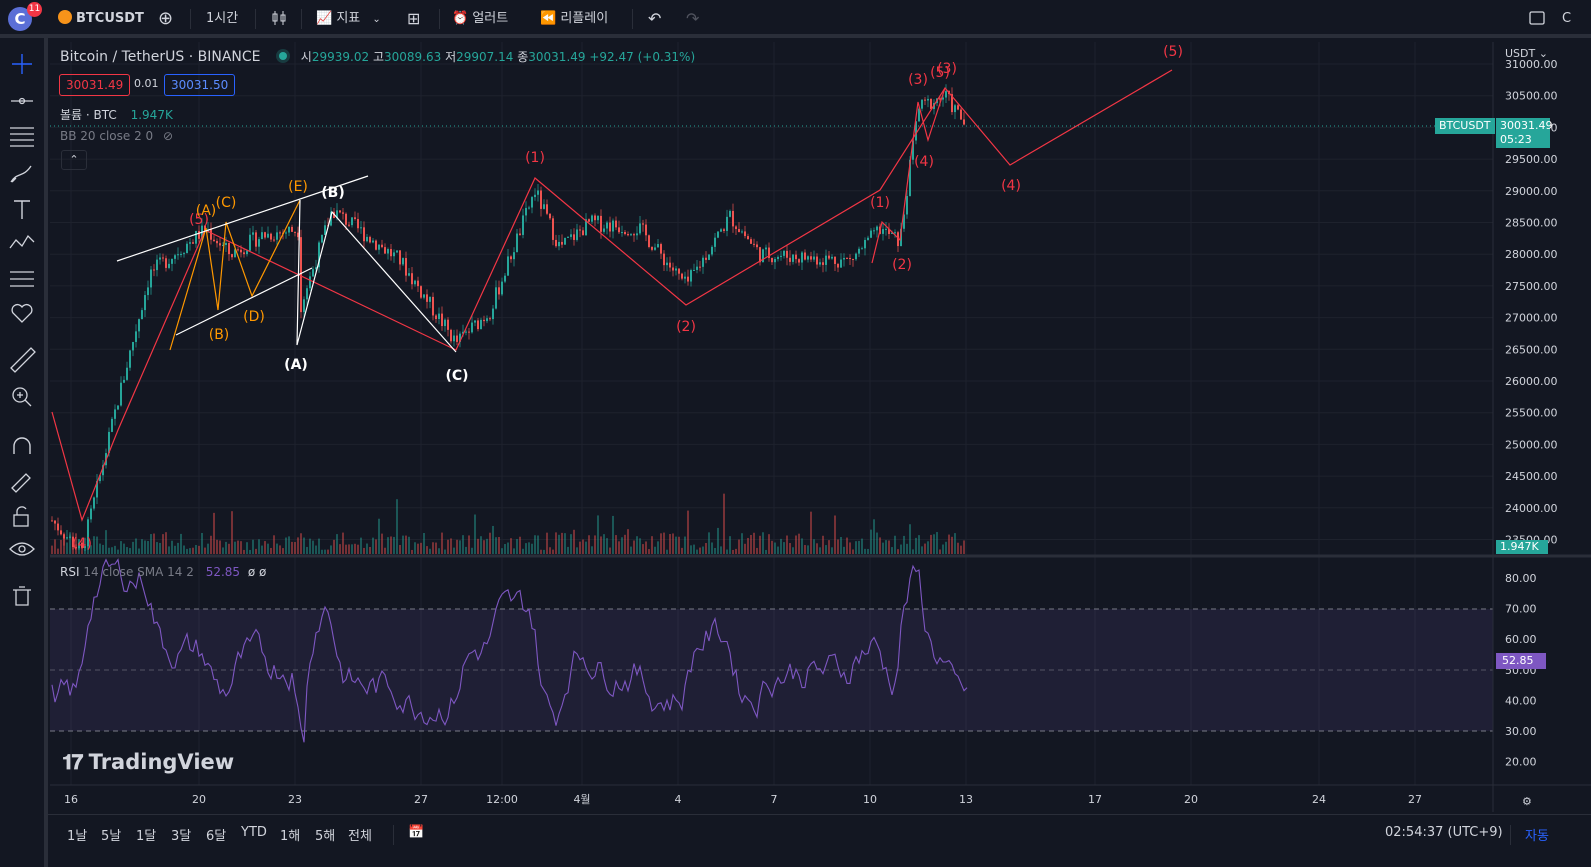 Image resolution: width=1591 pixels, height=867 pixels. I want to click on forecast-icon, so click(22, 279).